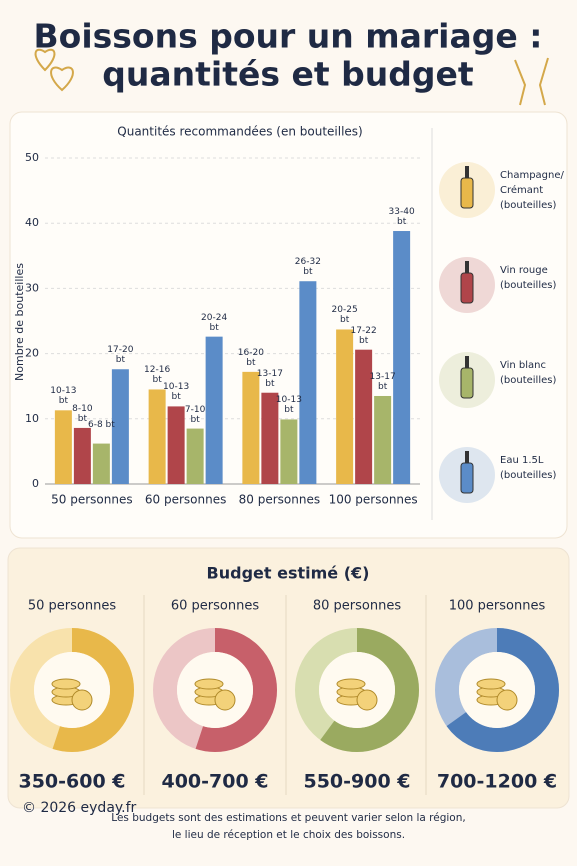  I want to click on value-label: 20-24 bt, so click(214, 322).